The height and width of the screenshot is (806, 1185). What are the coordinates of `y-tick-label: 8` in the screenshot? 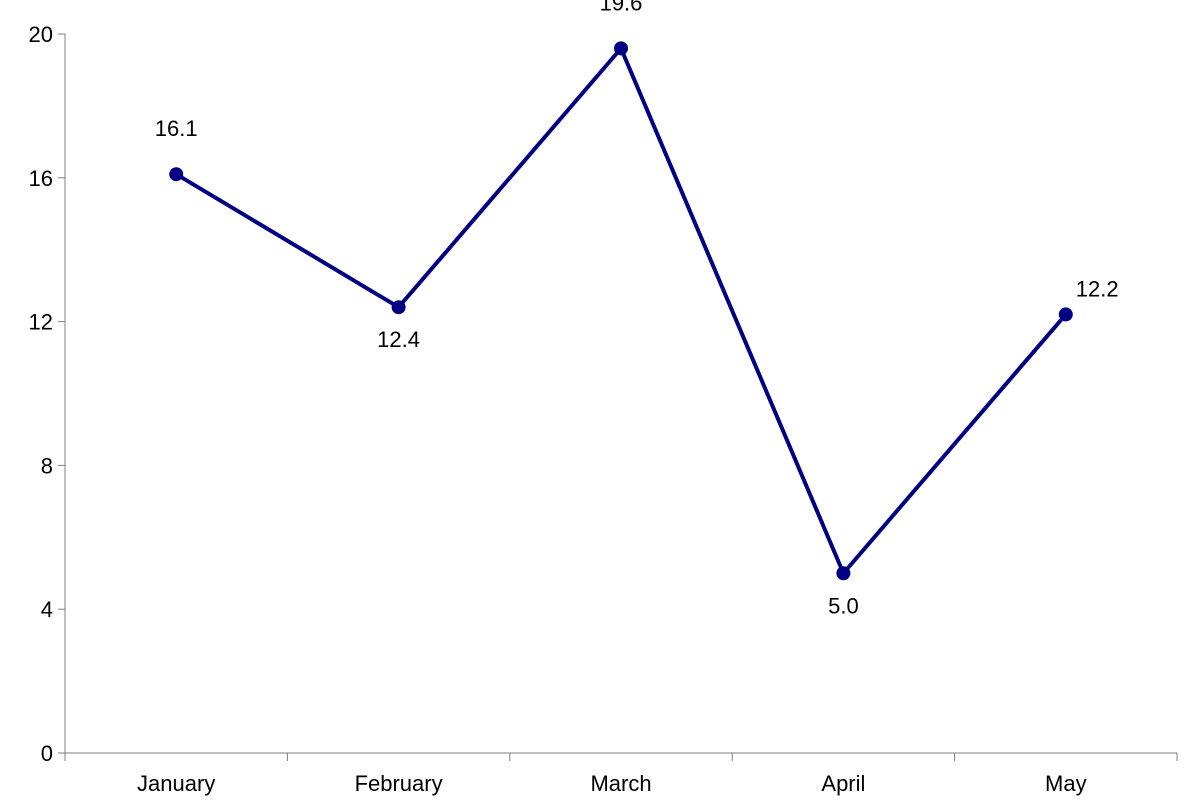 It's located at (47, 465).